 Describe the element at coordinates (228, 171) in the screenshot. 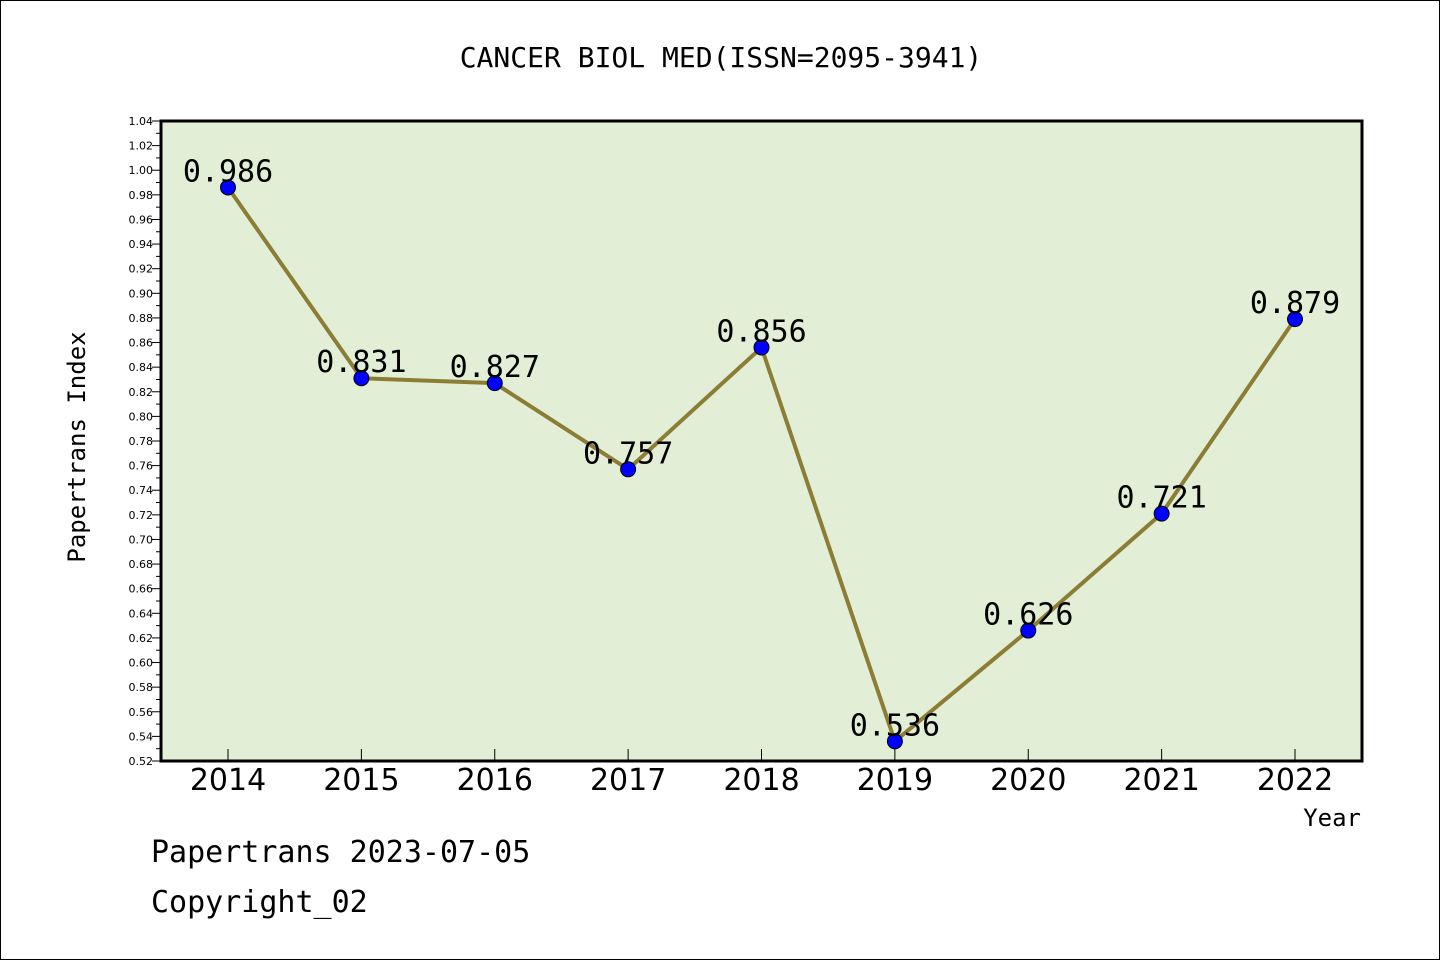

I see `data-label: 0.986` at that location.